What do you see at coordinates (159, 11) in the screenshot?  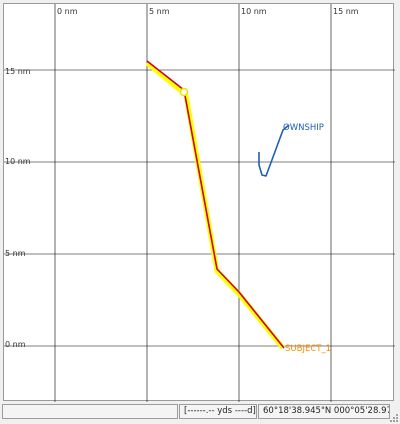 I see `x-tick-label: 5 nm` at bounding box center [159, 11].